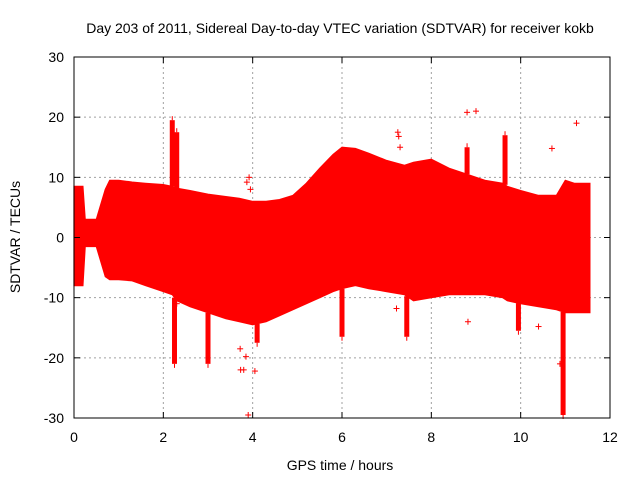 This screenshot has width=640, height=480. I want to click on x-tick-label: 6, so click(342, 437).